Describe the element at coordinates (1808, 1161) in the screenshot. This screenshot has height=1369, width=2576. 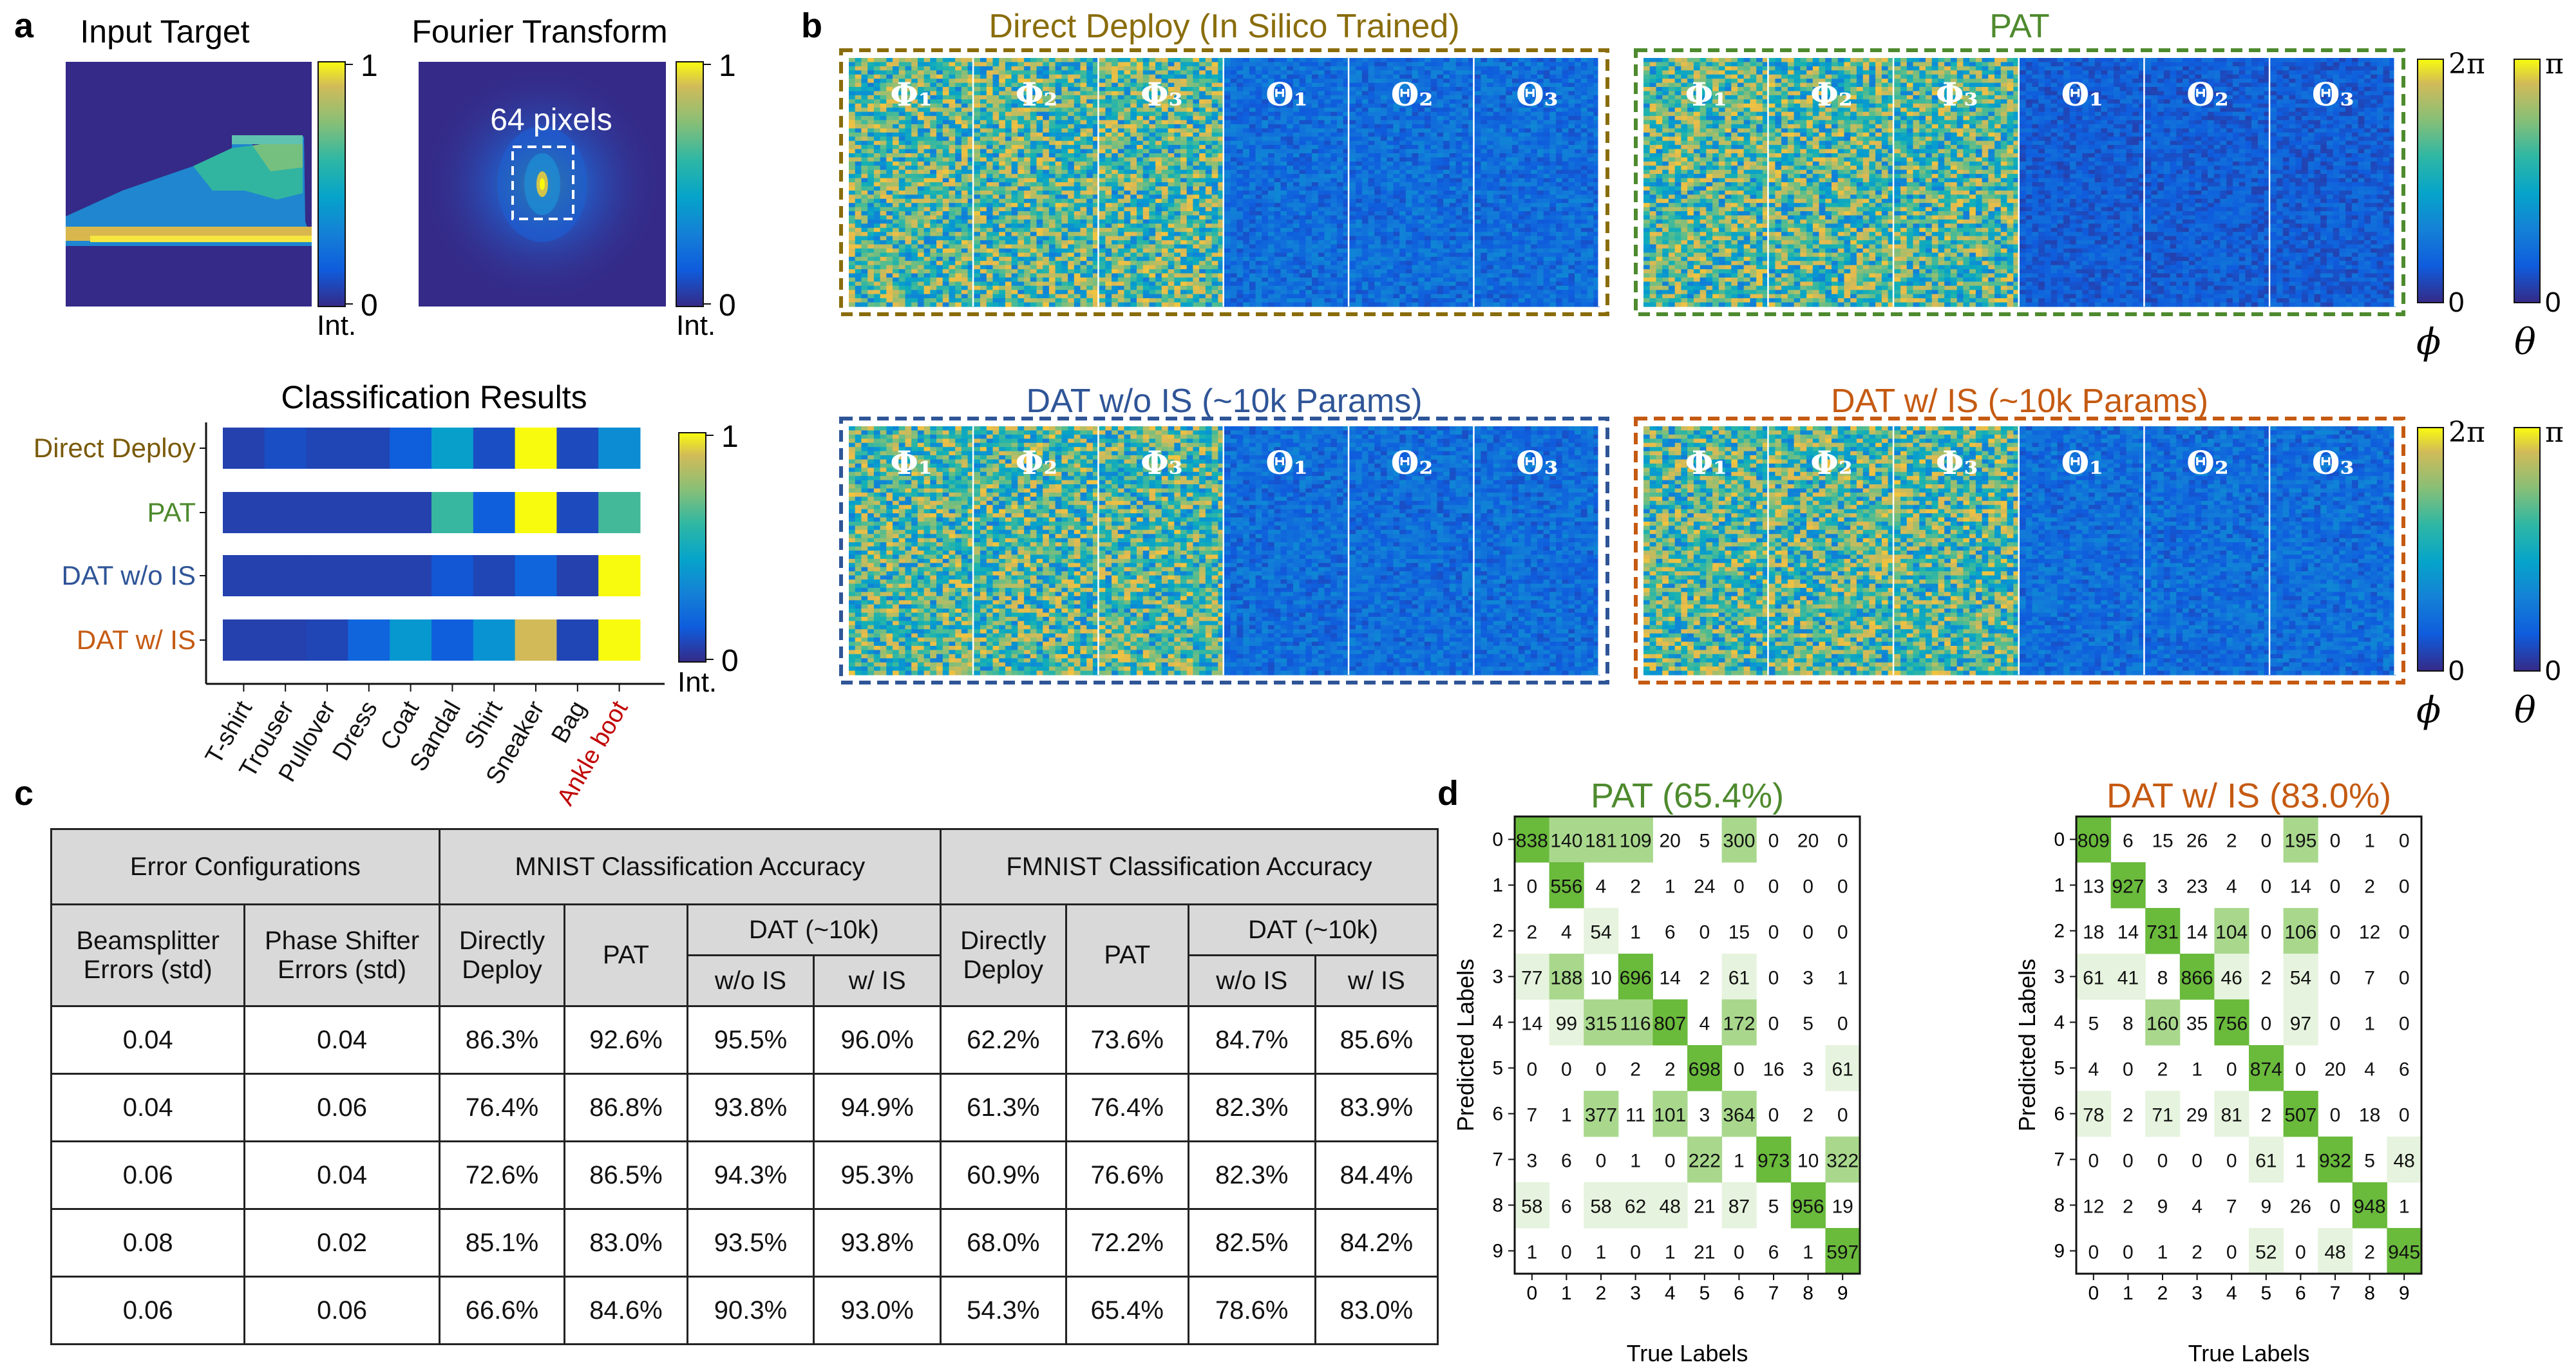
I see `confusion-value: 10` at that location.